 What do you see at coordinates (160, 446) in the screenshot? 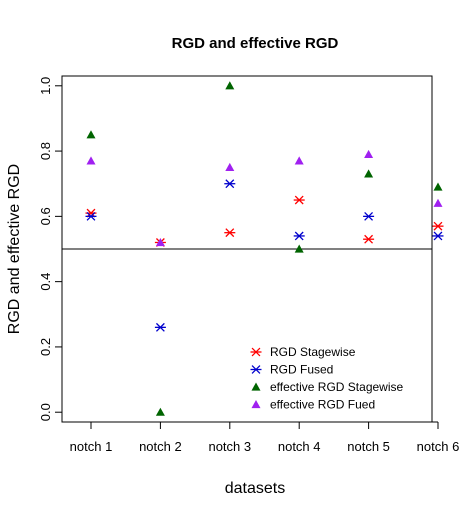
I see `x-tick-label: notch 2` at bounding box center [160, 446].